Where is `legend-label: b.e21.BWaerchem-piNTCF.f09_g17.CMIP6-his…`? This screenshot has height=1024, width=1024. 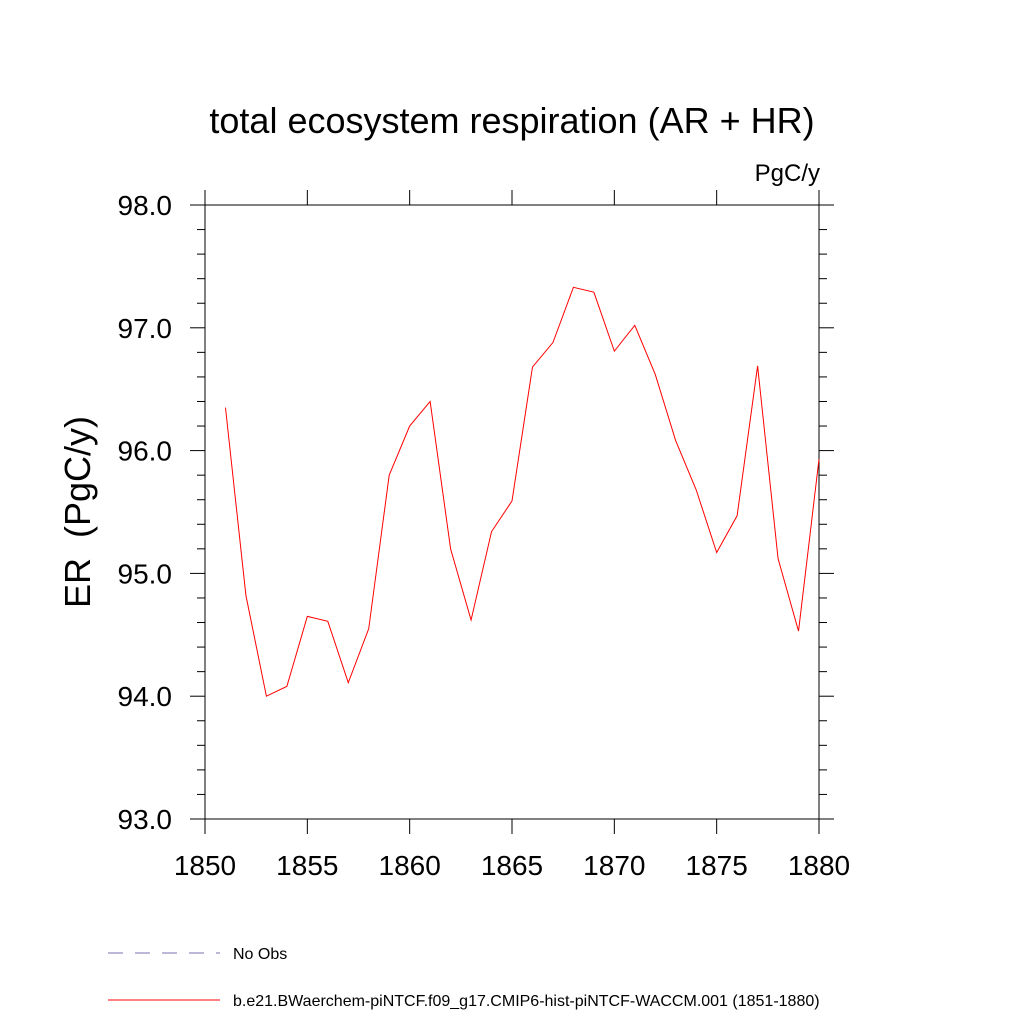 legend-label: b.e21.BWaerchem-piNTCF.f09_g17.CMIP6-his… is located at coordinates (526, 1001).